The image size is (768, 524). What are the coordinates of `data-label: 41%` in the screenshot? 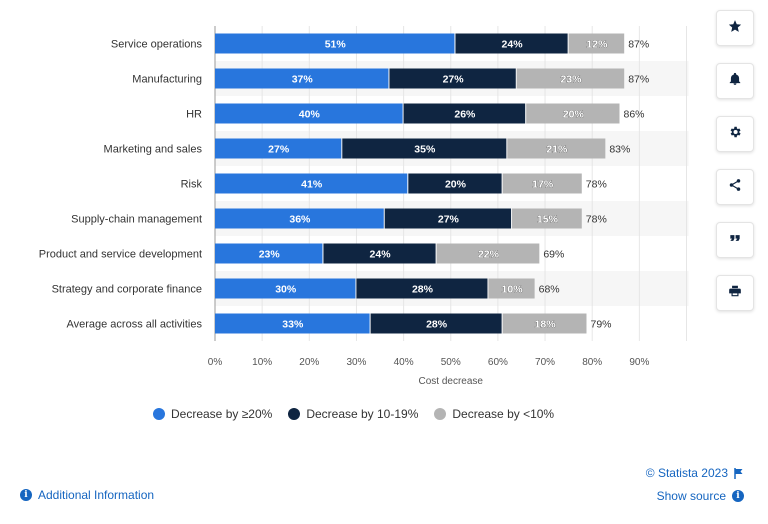 It's located at (312, 185).